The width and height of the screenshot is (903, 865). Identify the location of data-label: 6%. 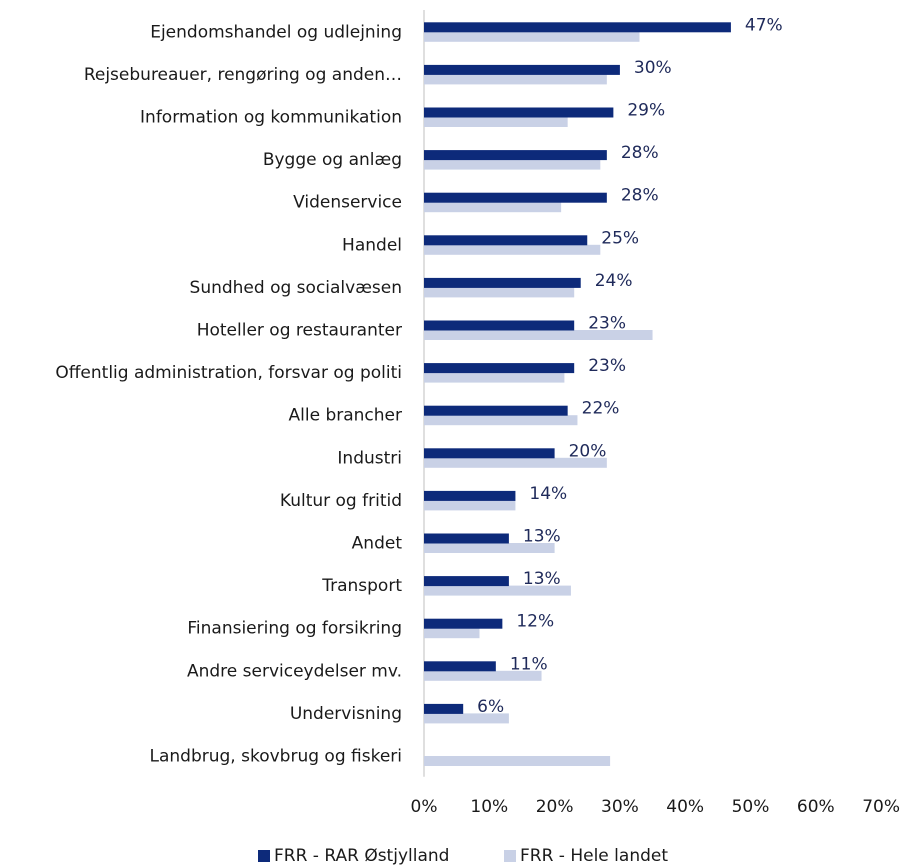
(490, 707).